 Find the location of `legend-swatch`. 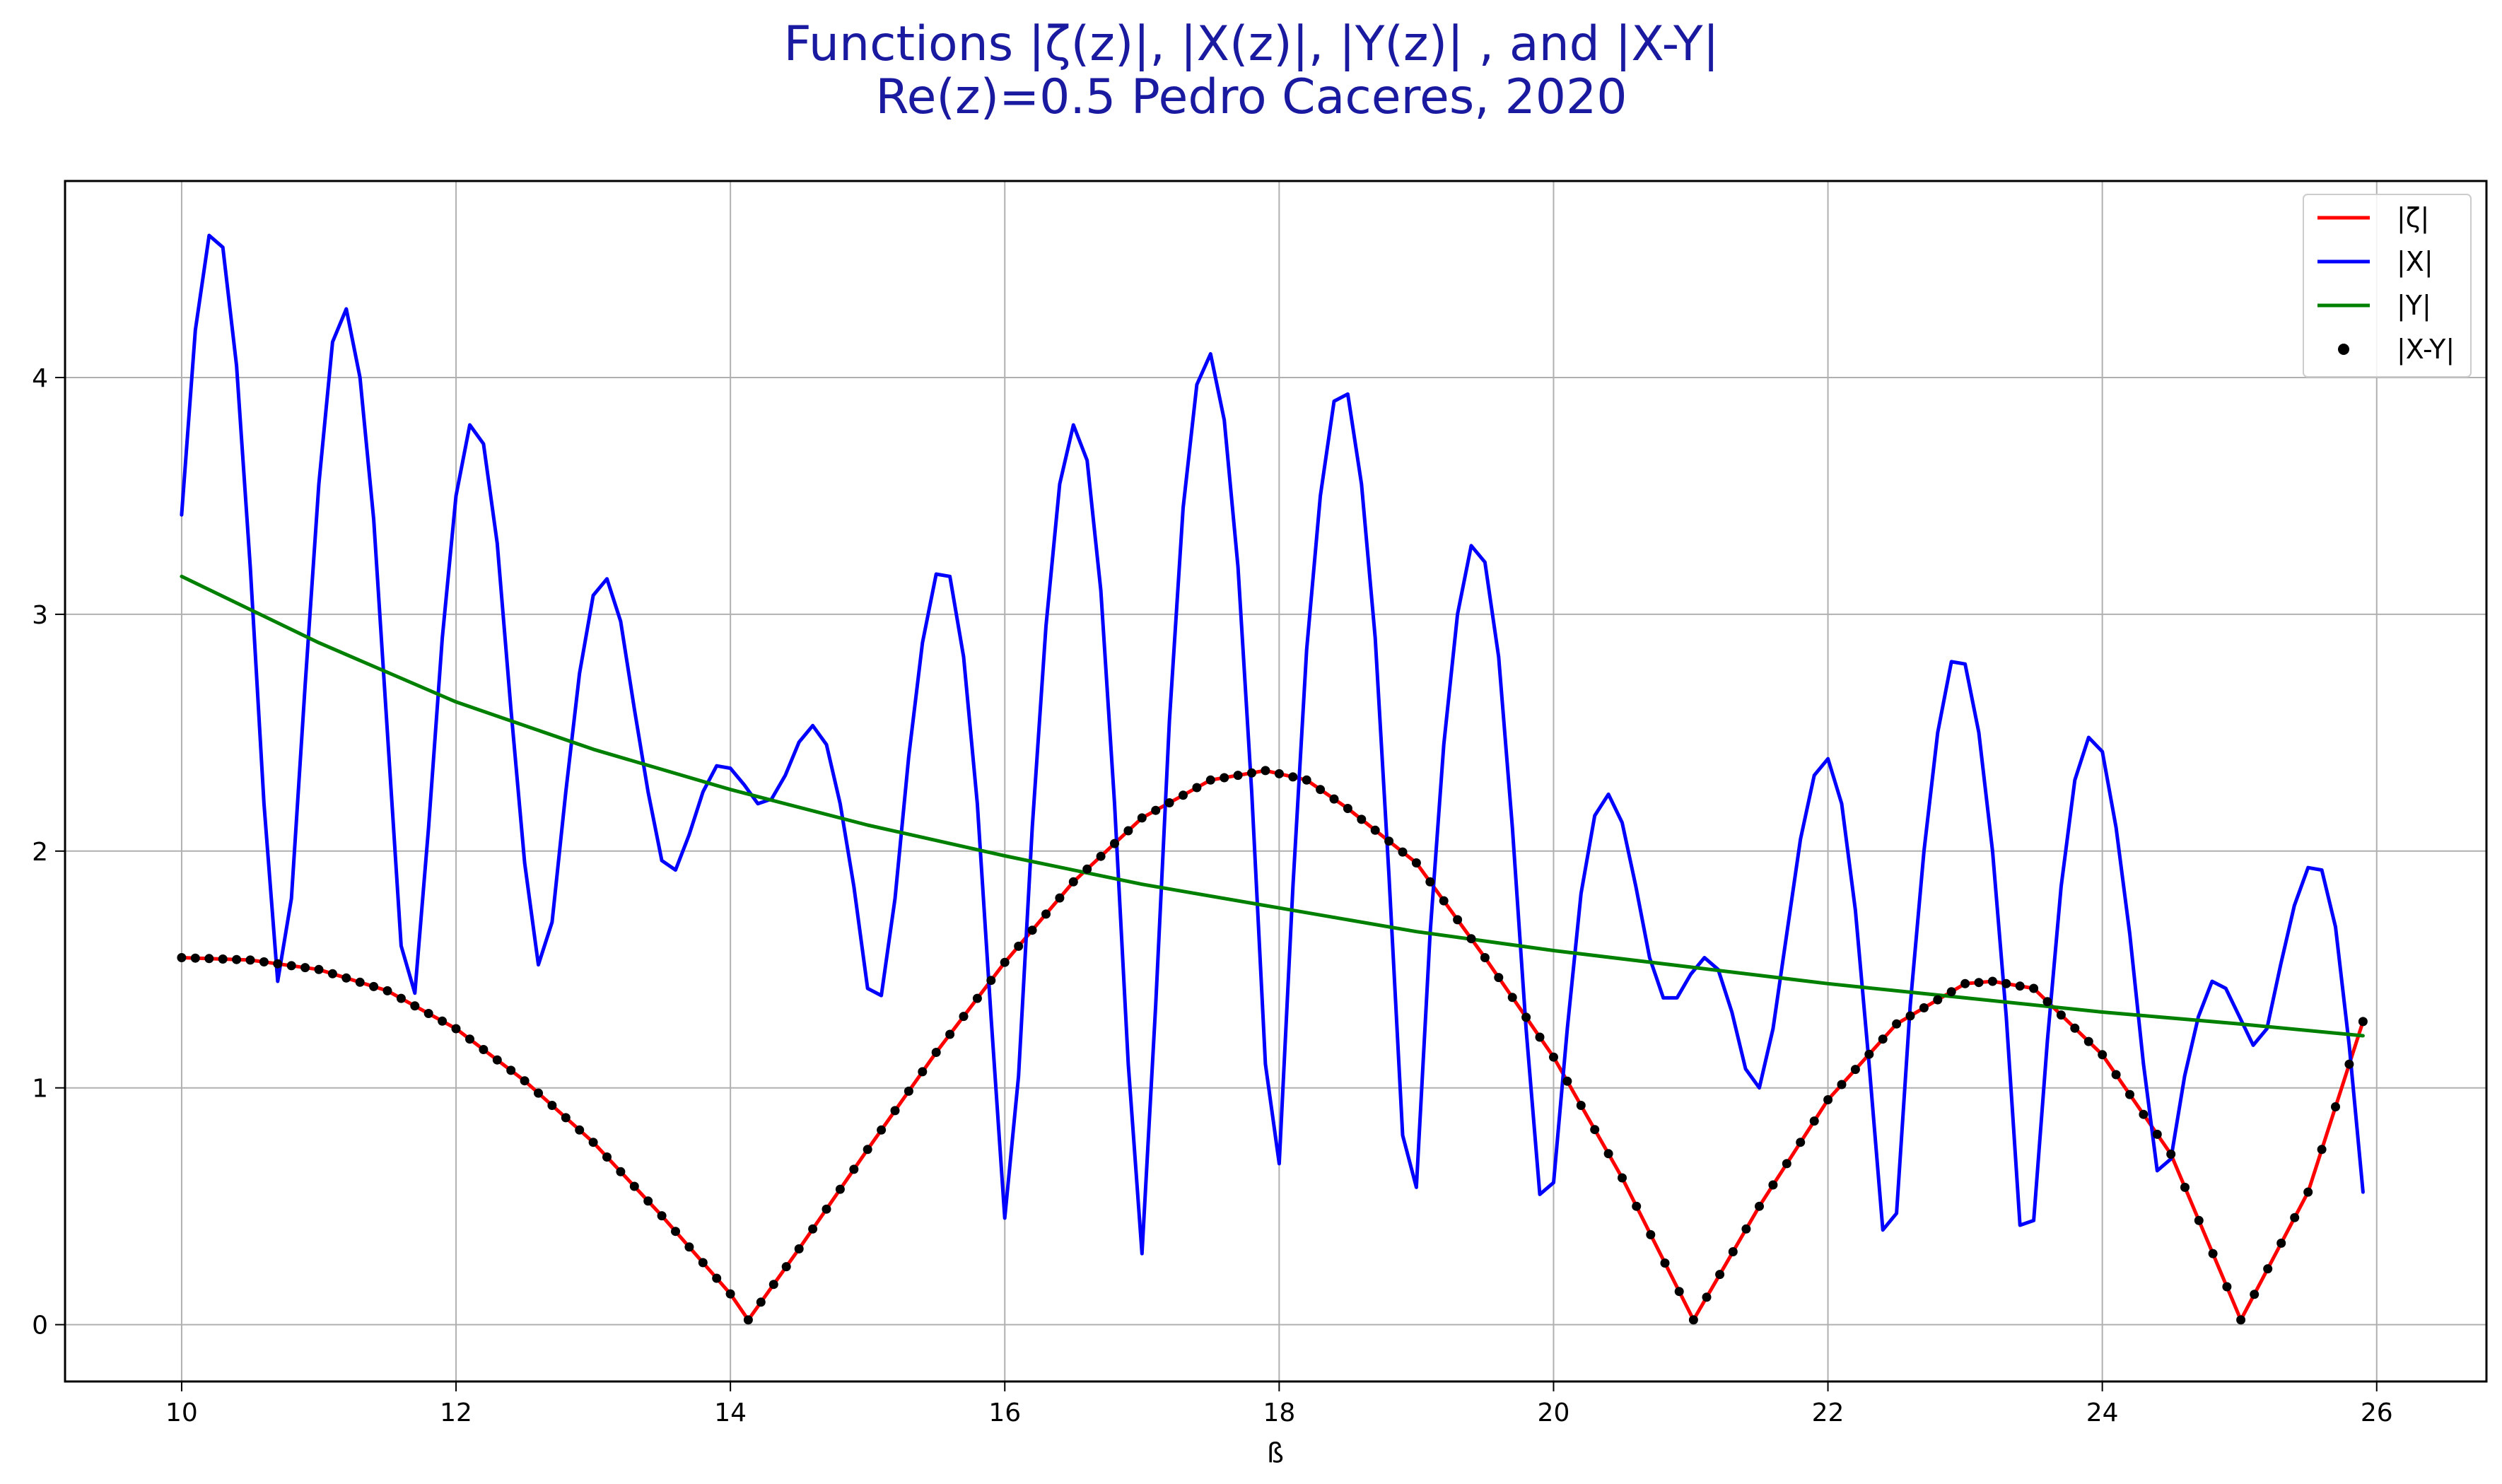

legend-swatch is located at coordinates (2343, 349).